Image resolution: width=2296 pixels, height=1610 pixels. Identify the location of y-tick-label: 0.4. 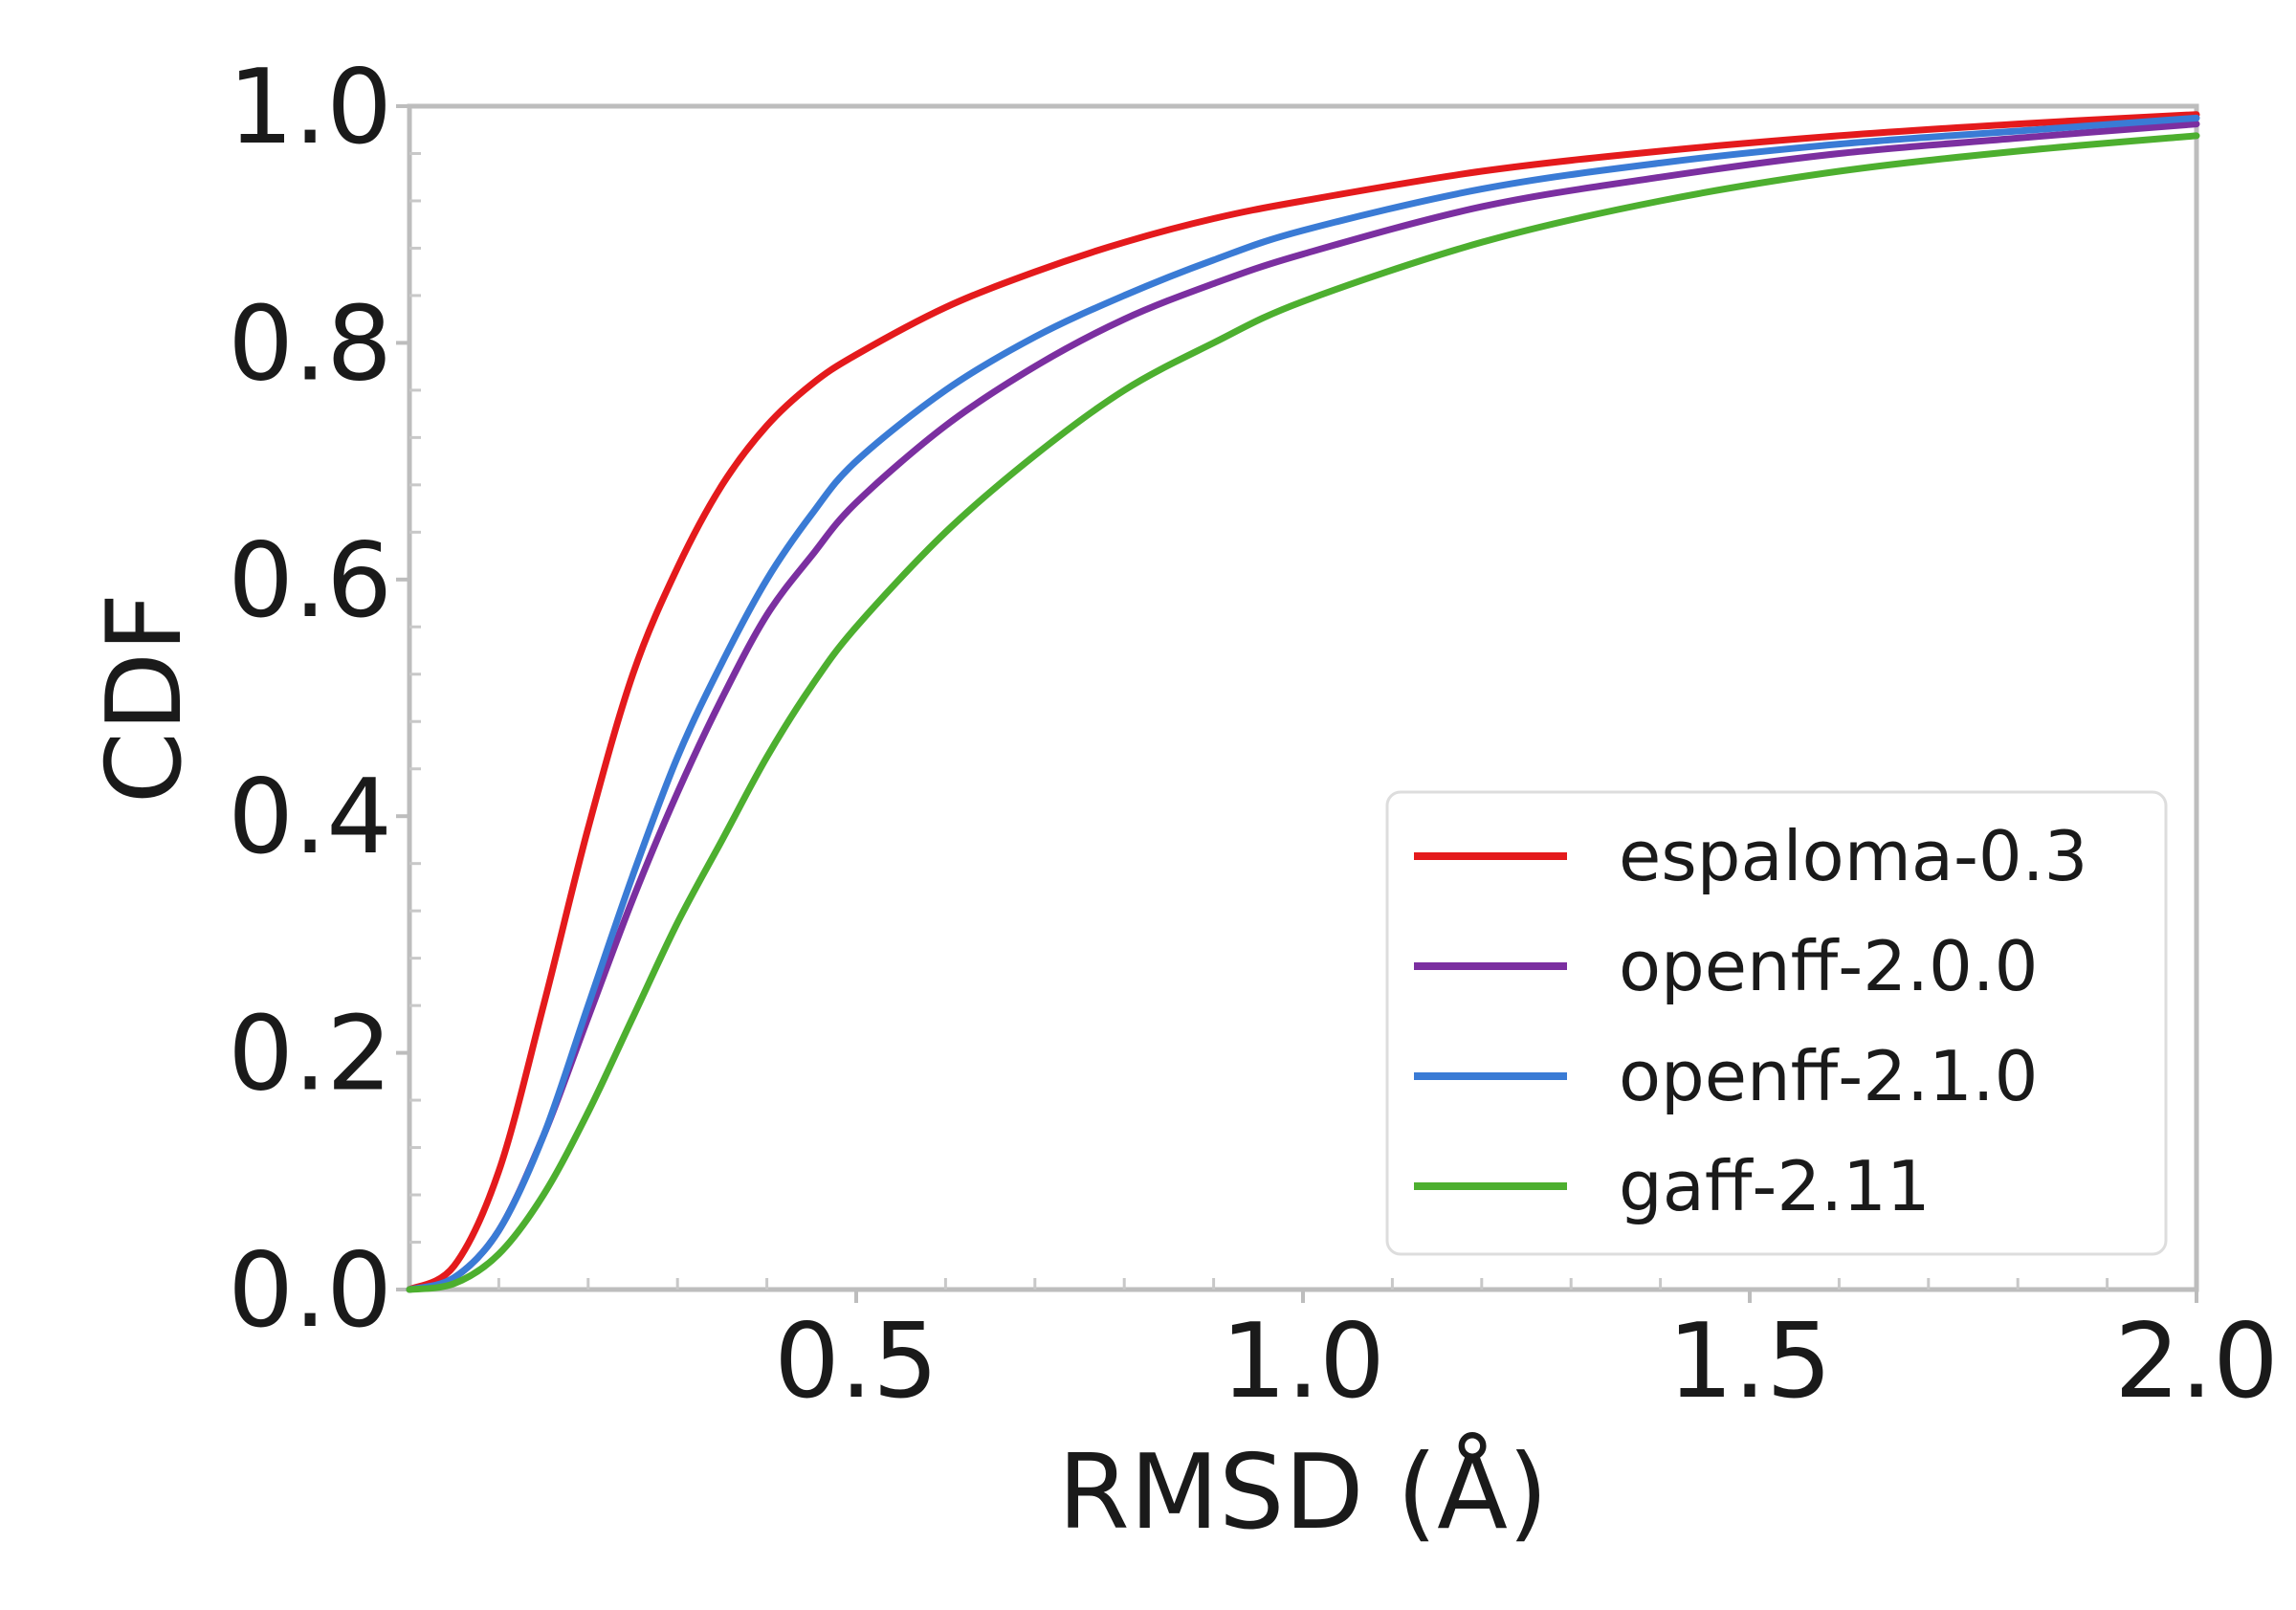
(310, 817).